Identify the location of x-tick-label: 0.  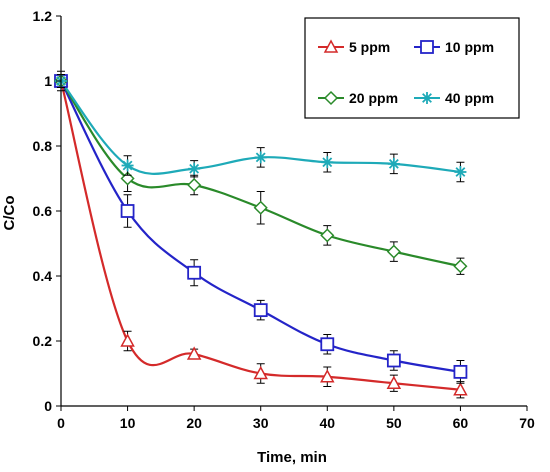
(61, 423).